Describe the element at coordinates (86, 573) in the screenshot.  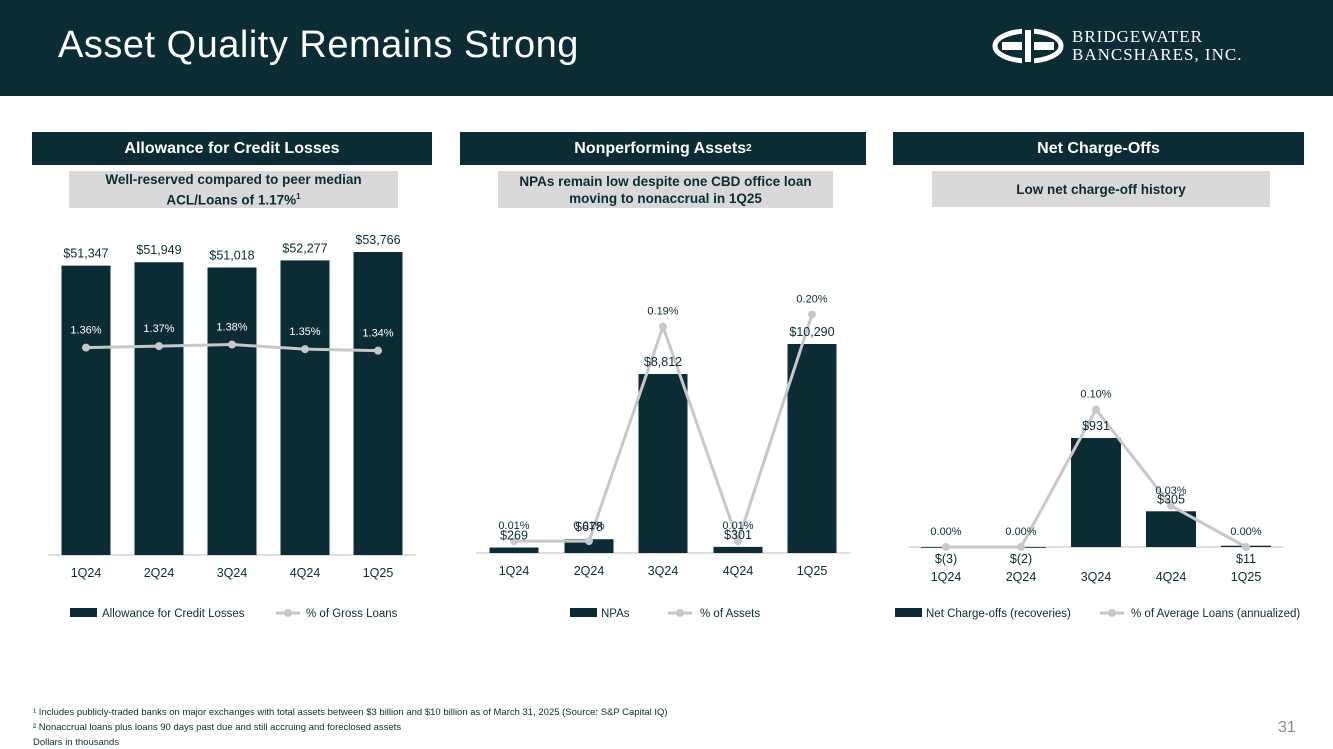
I see `acl-x-tick-label: 1Q24` at that location.